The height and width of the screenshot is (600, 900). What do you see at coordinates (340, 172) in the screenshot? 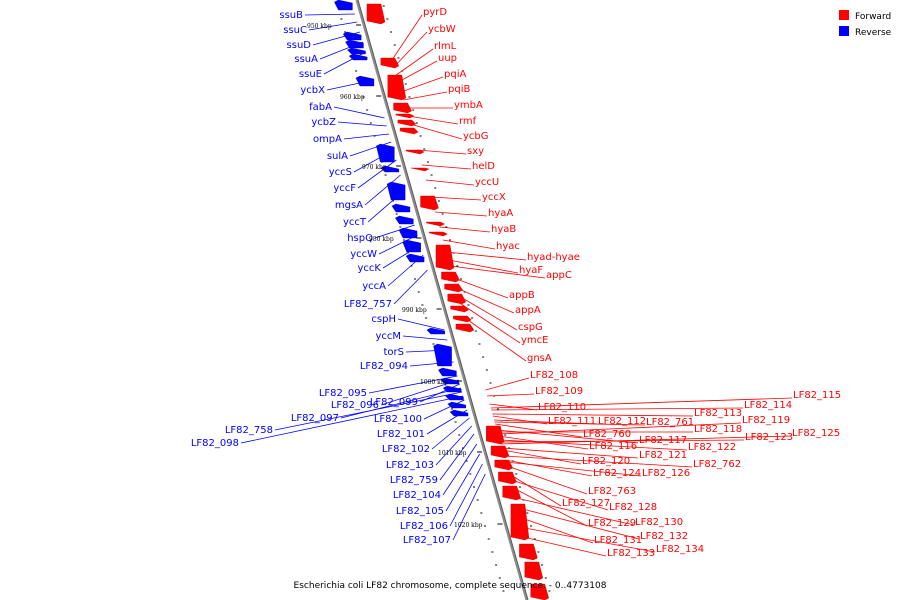
I see `reverse-gene-label: yccS` at bounding box center [340, 172].